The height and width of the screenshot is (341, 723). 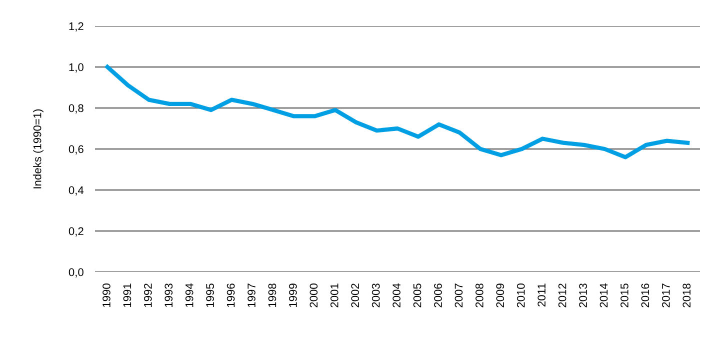 What do you see at coordinates (252, 295) in the screenshot?
I see `x-tick-label: 1997` at bounding box center [252, 295].